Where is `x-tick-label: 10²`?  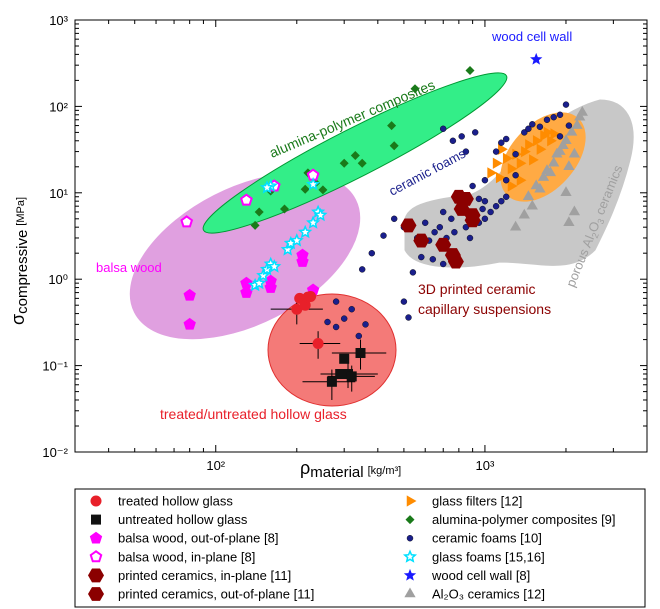
x-tick-label: 10² is located at coordinates (215, 465).